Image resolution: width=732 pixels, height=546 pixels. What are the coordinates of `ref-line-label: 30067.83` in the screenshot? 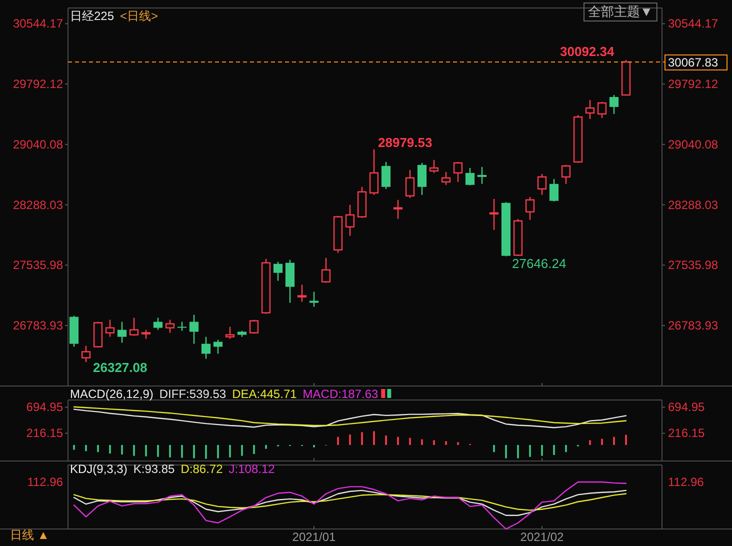 It's located at (693, 62).